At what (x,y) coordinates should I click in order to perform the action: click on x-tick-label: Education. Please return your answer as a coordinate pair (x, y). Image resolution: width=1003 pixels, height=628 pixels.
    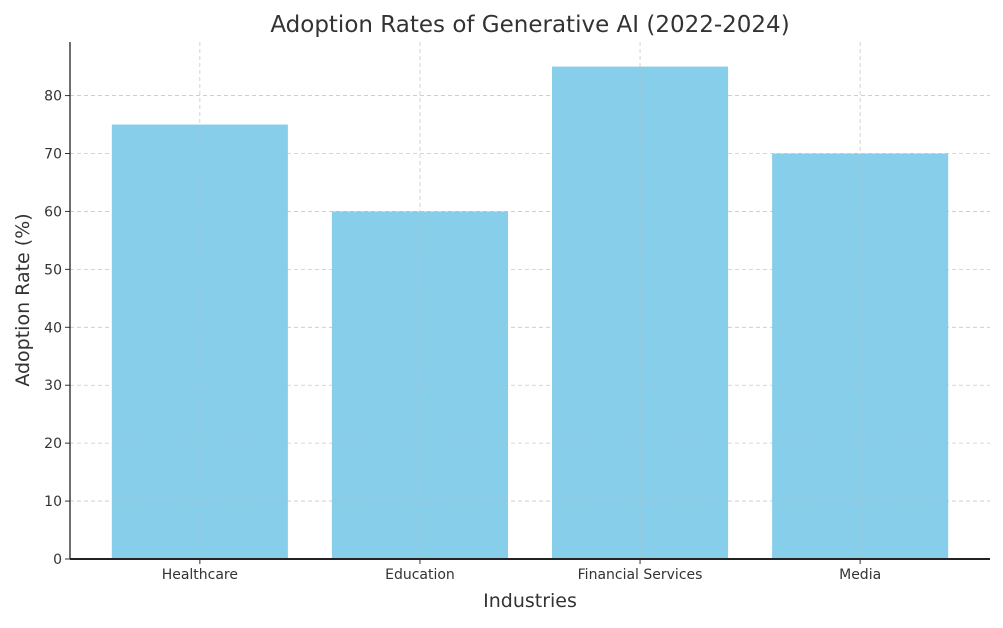
    Looking at the image, I should click on (420, 575).